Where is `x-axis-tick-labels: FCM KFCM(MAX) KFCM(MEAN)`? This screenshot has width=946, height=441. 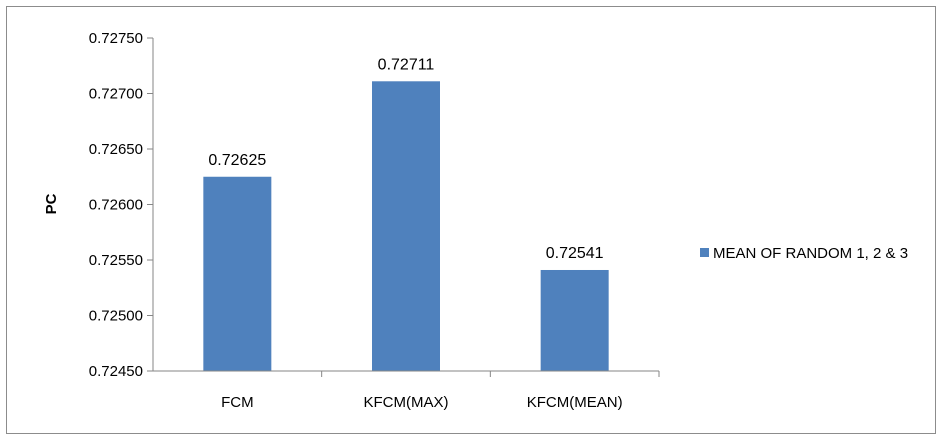 x-axis-tick-labels: FCM KFCM(MAX) KFCM(MEAN) is located at coordinates (440, 391).